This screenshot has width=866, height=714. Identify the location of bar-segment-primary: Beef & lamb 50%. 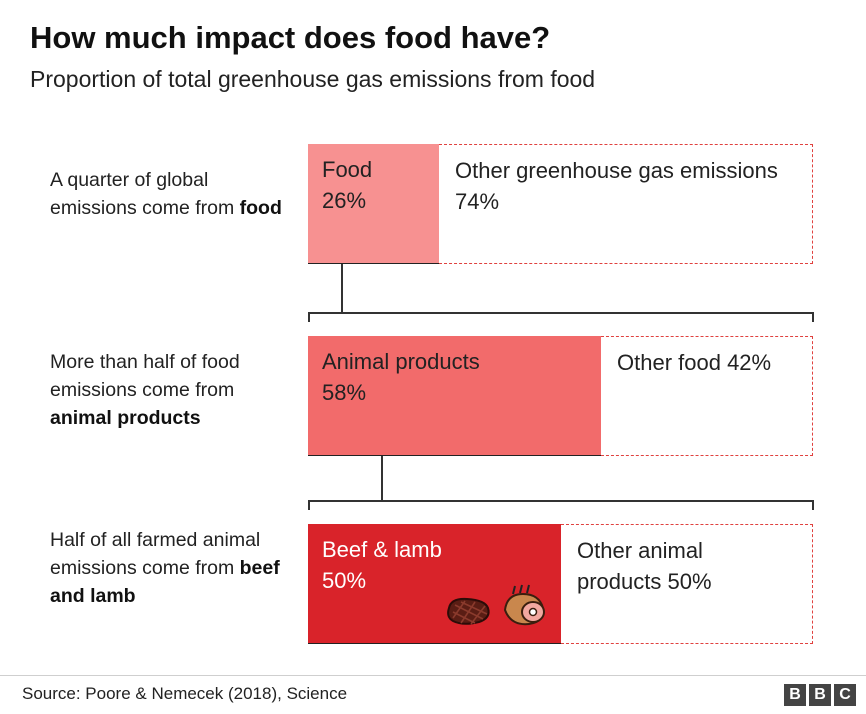
(434, 584).